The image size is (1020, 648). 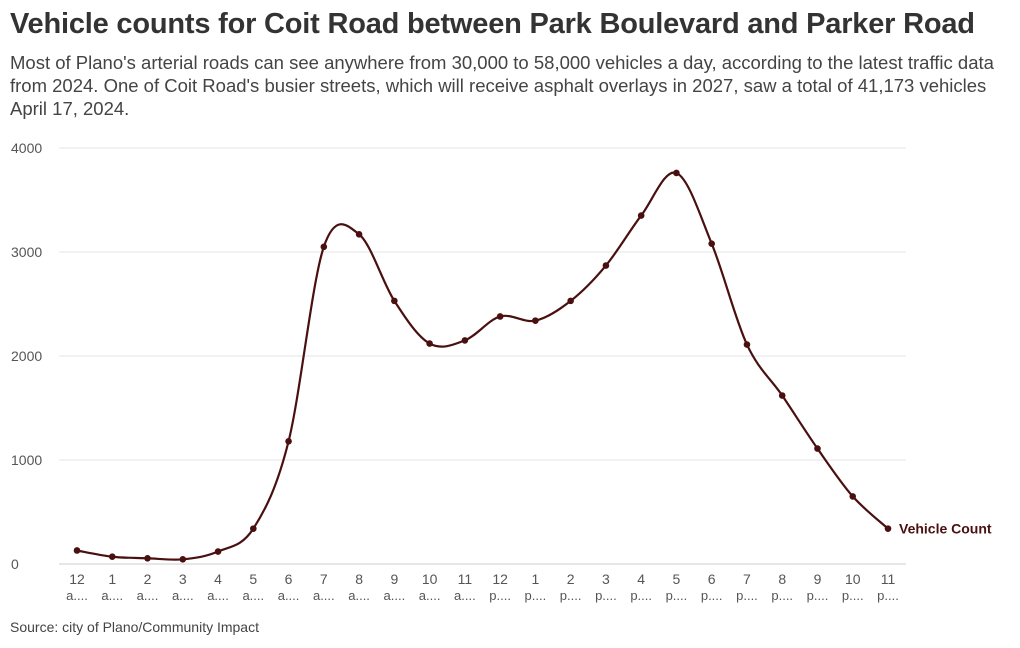 What do you see at coordinates (945, 529) in the screenshot?
I see `series-label-vehicle-count: Vehicle Count` at bounding box center [945, 529].